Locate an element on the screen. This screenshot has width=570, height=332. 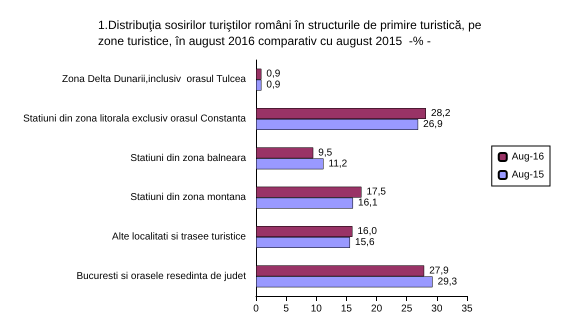
y-tick-label: Bucuresti si orasele resedinta de judet is located at coordinates (161, 276).